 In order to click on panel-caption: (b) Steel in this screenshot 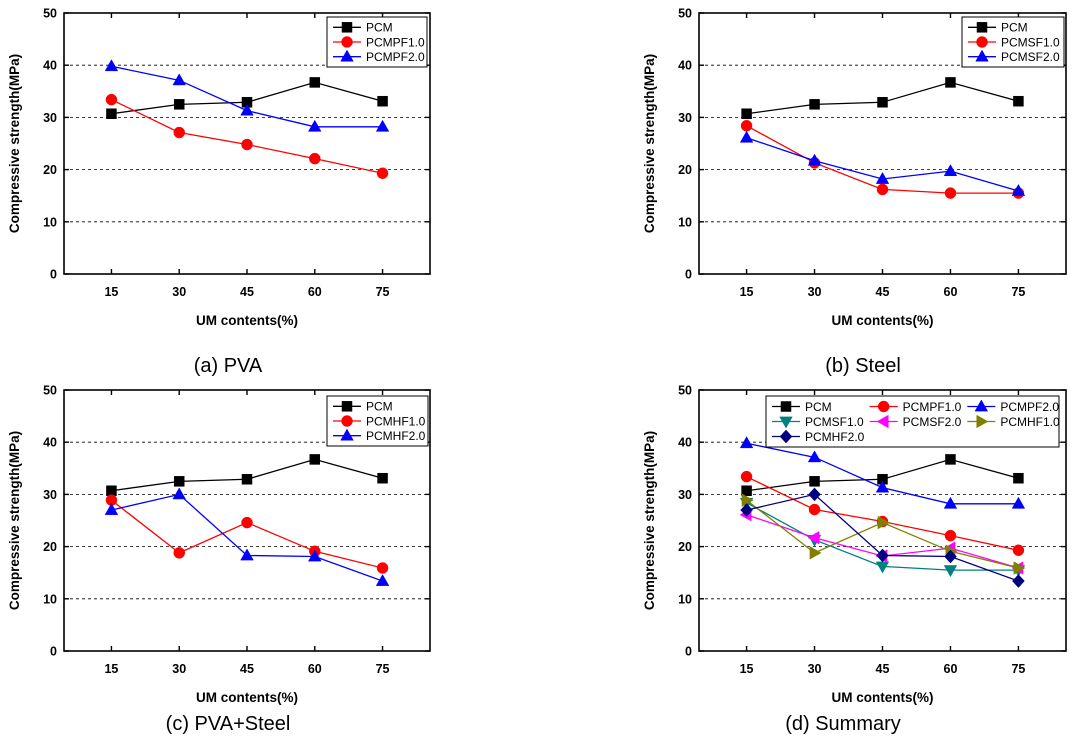, I will do `click(863, 366)`.